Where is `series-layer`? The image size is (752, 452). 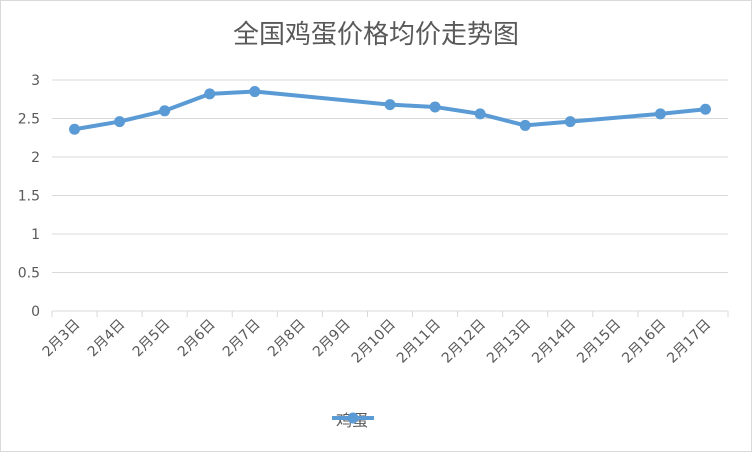
series-layer is located at coordinates (390, 110).